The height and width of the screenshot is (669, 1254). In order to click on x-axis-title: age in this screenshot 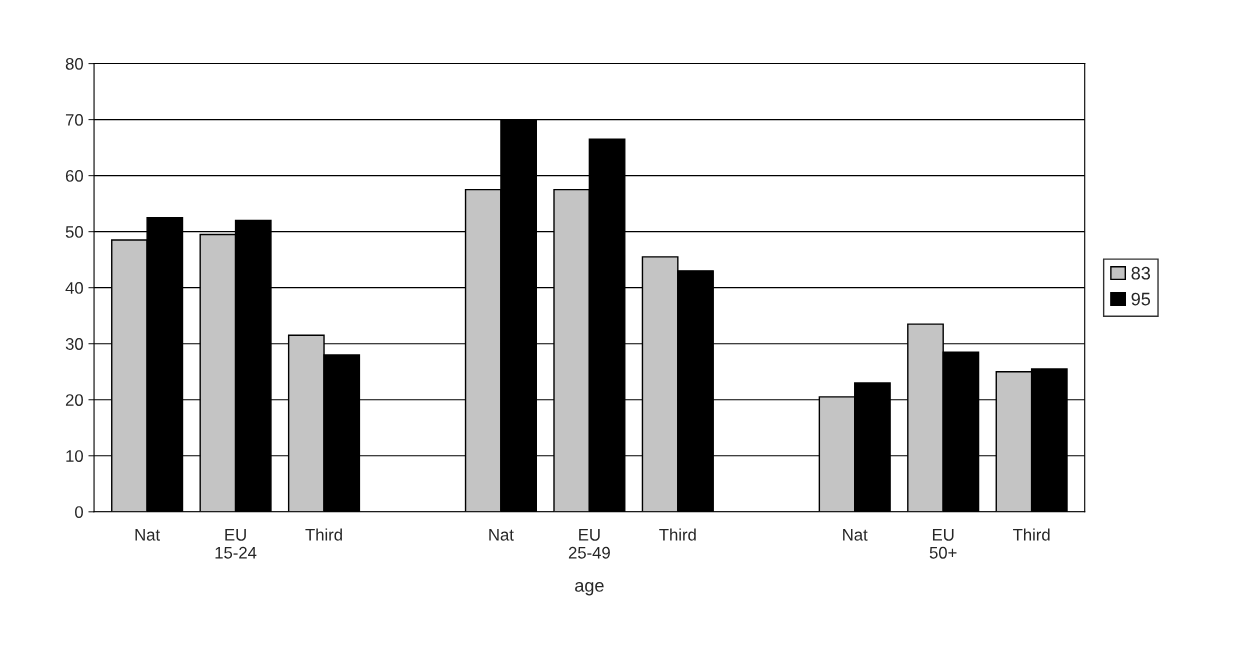, I will do `click(589, 588)`.